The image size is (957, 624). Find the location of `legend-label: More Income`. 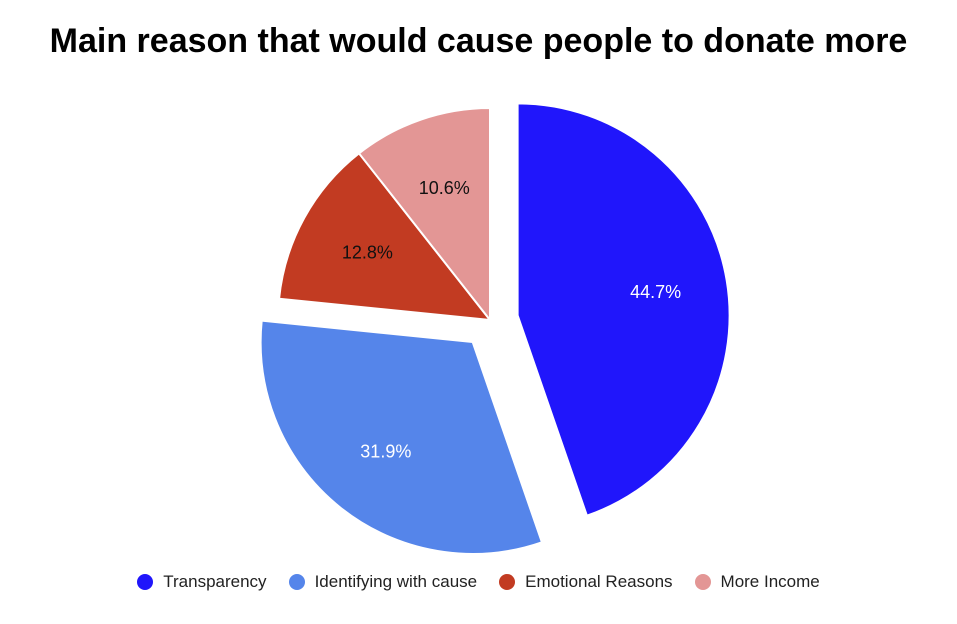

legend-label: More Income is located at coordinates (770, 581).